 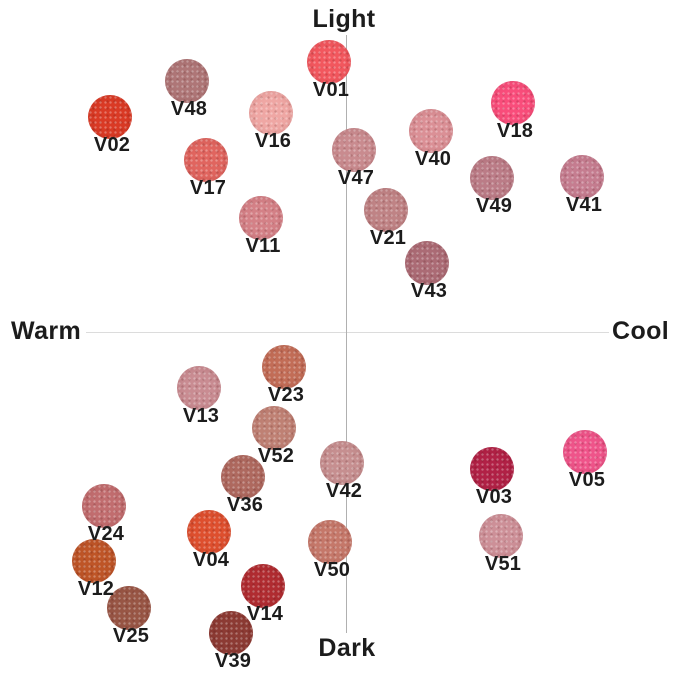 I want to click on shade-label-v18: V18, so click(x=515, y=131).